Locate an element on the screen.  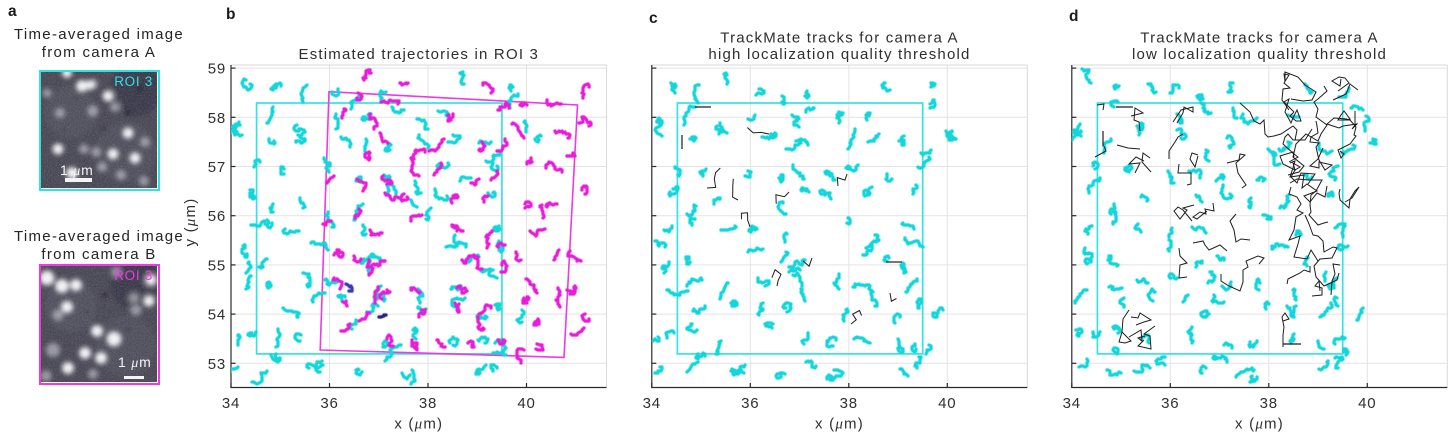
svg-text: y (μm) is located at coordinates (190, 222).